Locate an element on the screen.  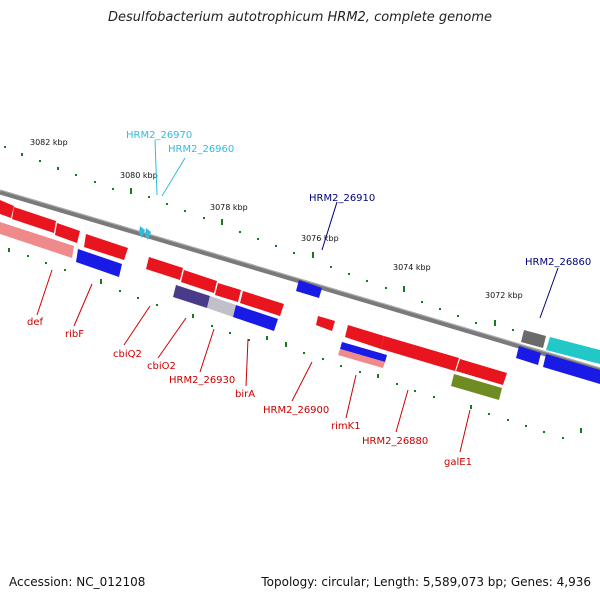
label-rimk1: rimK1 is located at coordinates (346, 426).